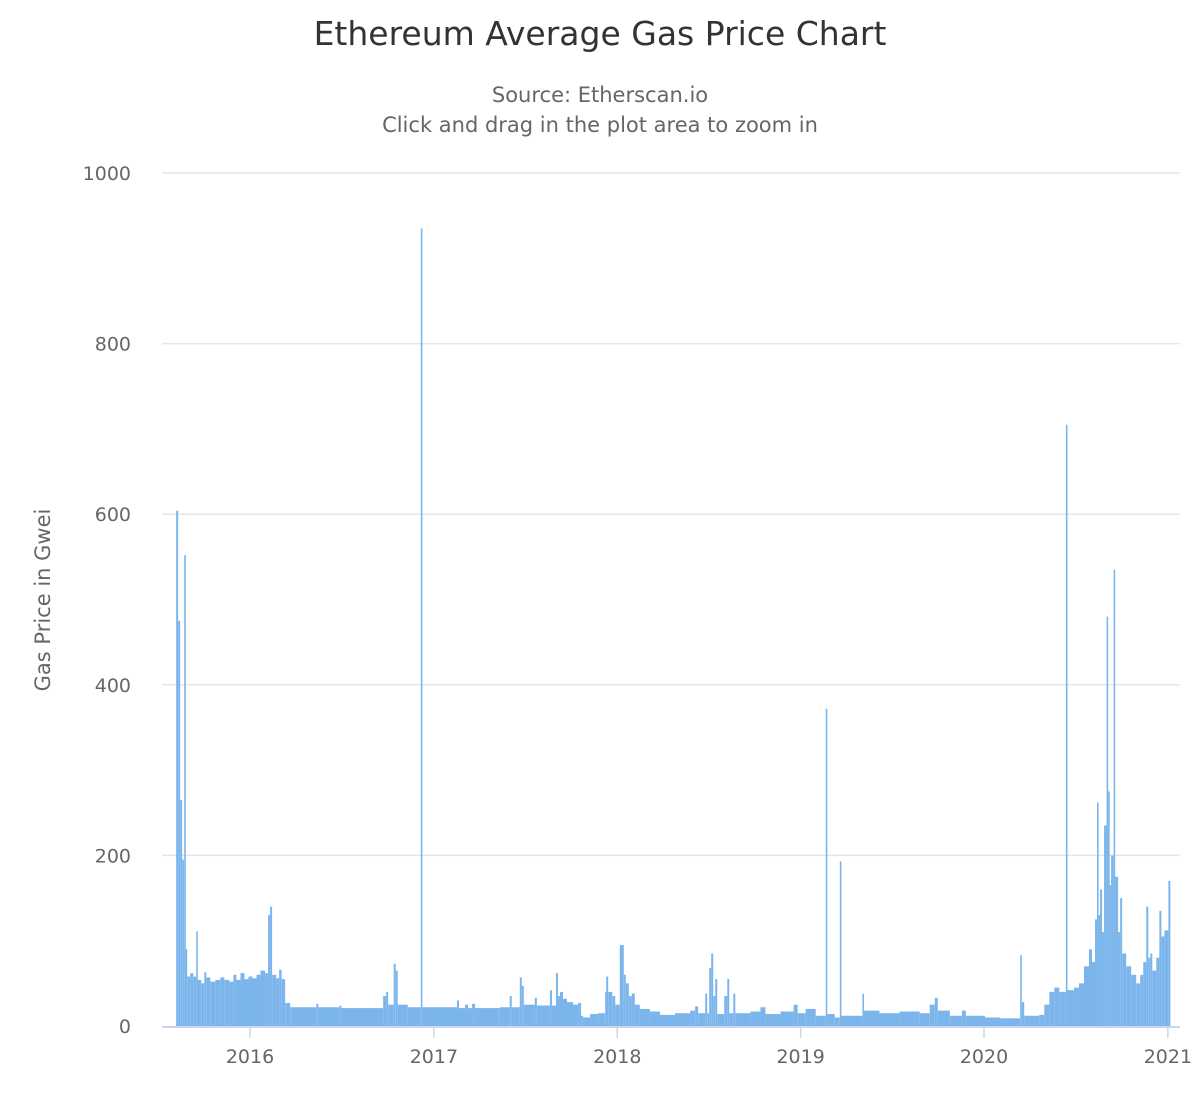 This screenshot has width=1200, height=1100. Describe the element at coordinates (434, 1057) in the screenshot. I see `x-tick-label: 2017` at that location.